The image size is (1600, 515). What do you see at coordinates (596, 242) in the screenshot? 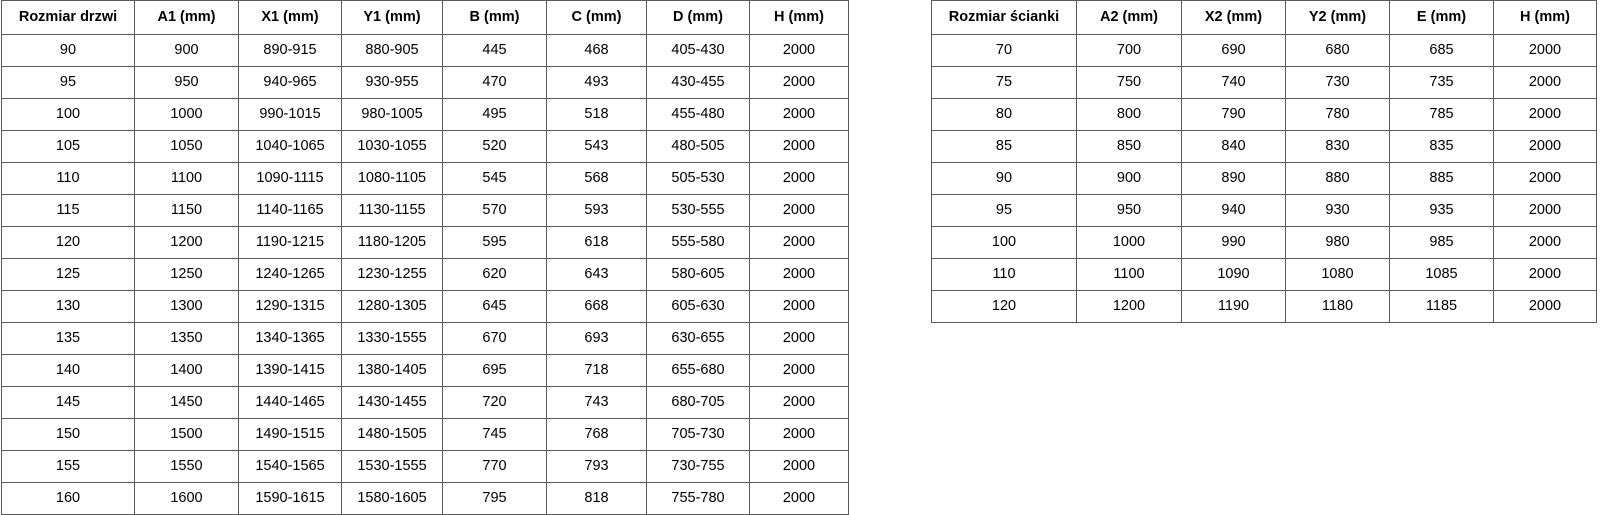
I see `table-cell: 618` at bounding box center [596, 242].